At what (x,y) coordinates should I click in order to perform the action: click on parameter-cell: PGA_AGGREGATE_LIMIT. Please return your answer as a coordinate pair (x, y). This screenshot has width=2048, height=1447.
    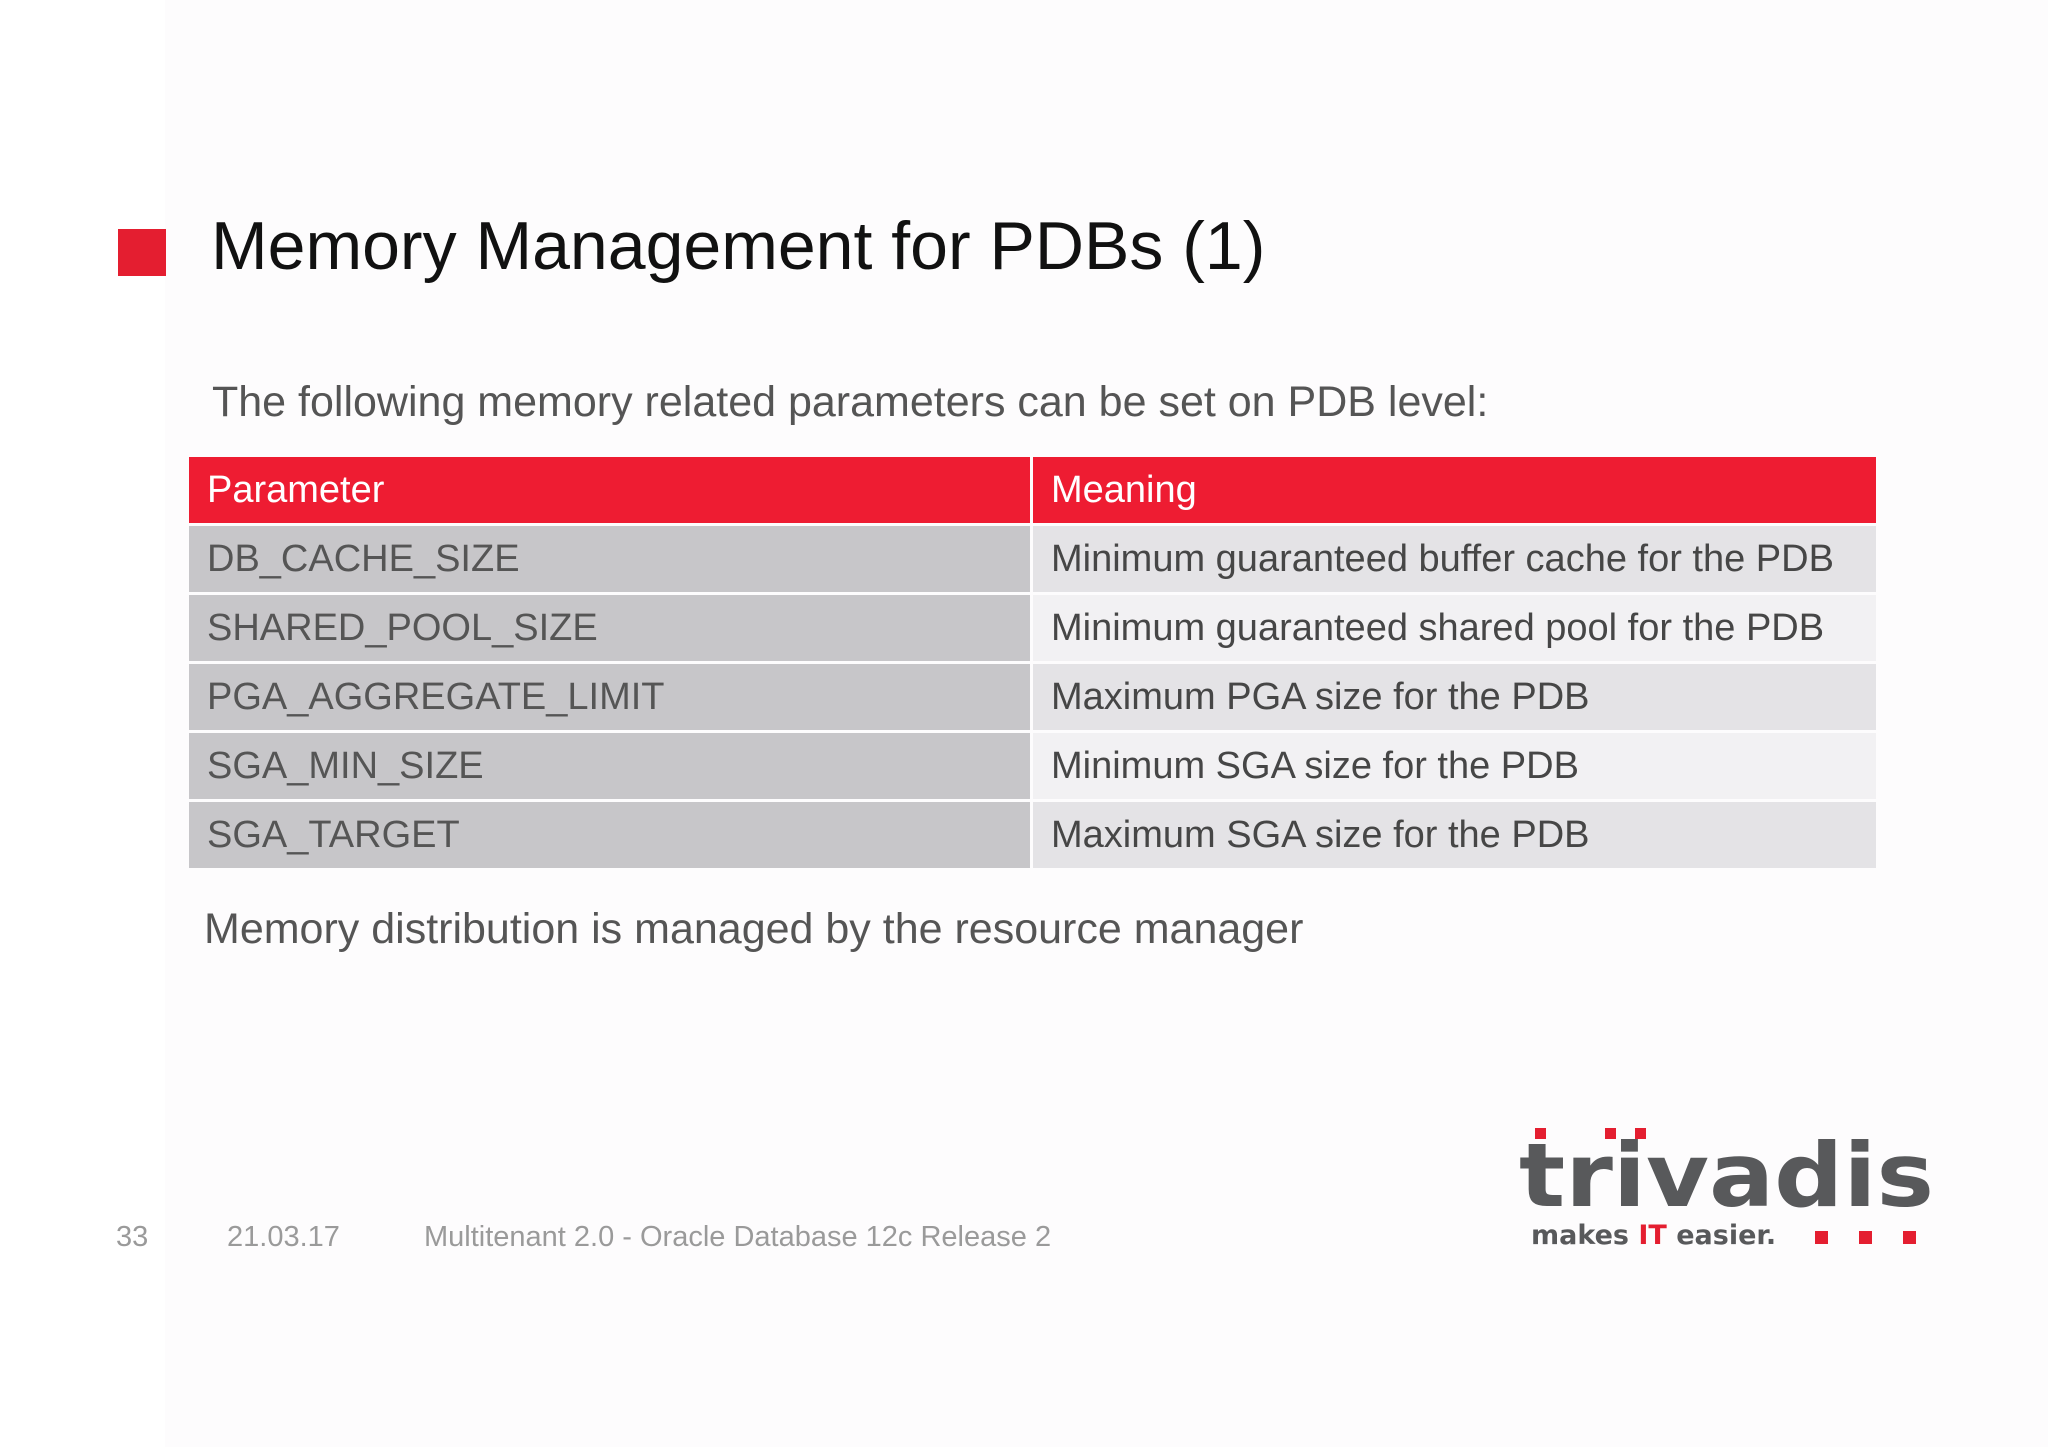
    Looking at the image, I should click on (609, 697).